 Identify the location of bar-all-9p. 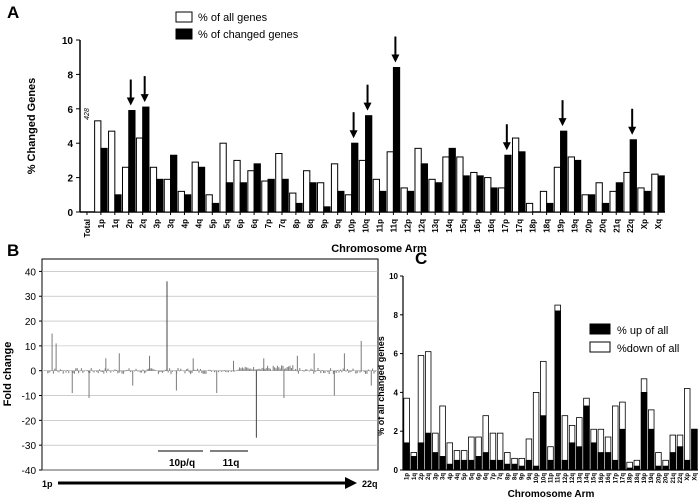
(320, 197).